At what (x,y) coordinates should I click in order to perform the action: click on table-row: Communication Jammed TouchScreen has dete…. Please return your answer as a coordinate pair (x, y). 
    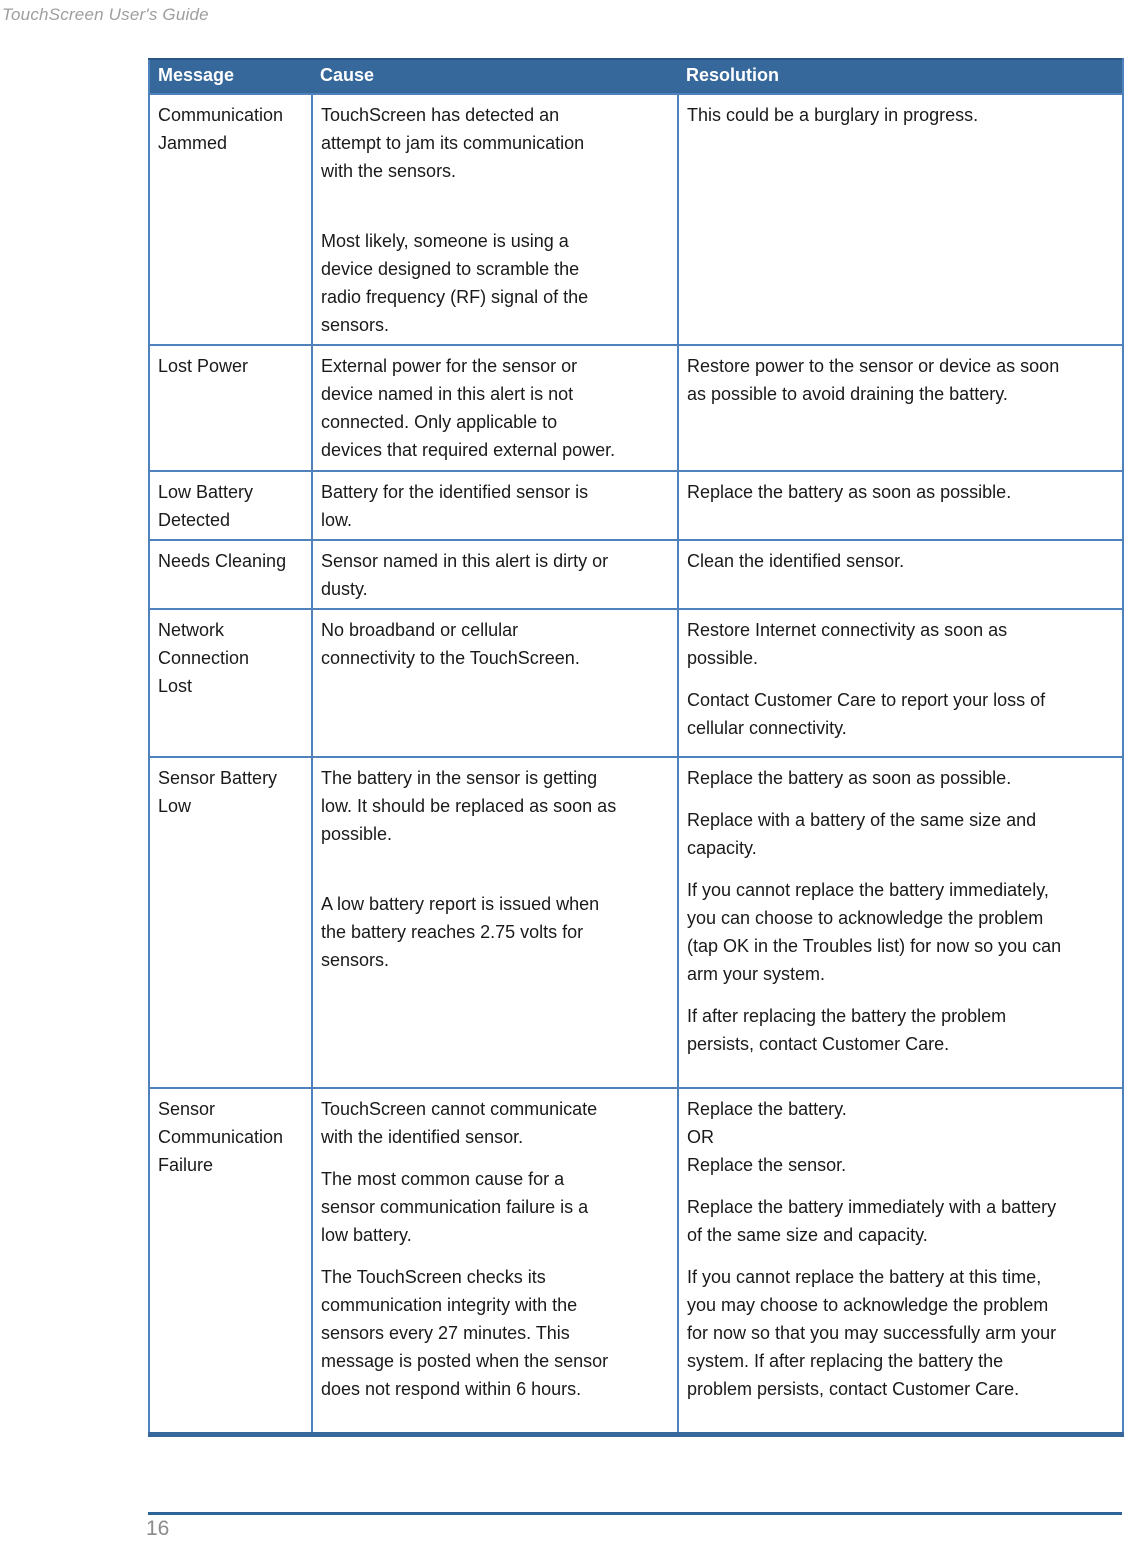
    Looking at the image, I should click on (636, 219).